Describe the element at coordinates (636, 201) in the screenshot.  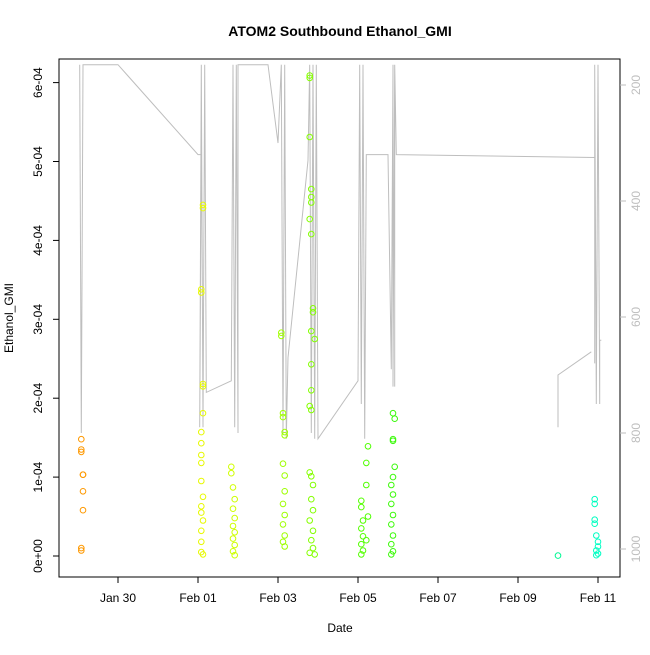
I see `y2-tick-label: 400` at that location.